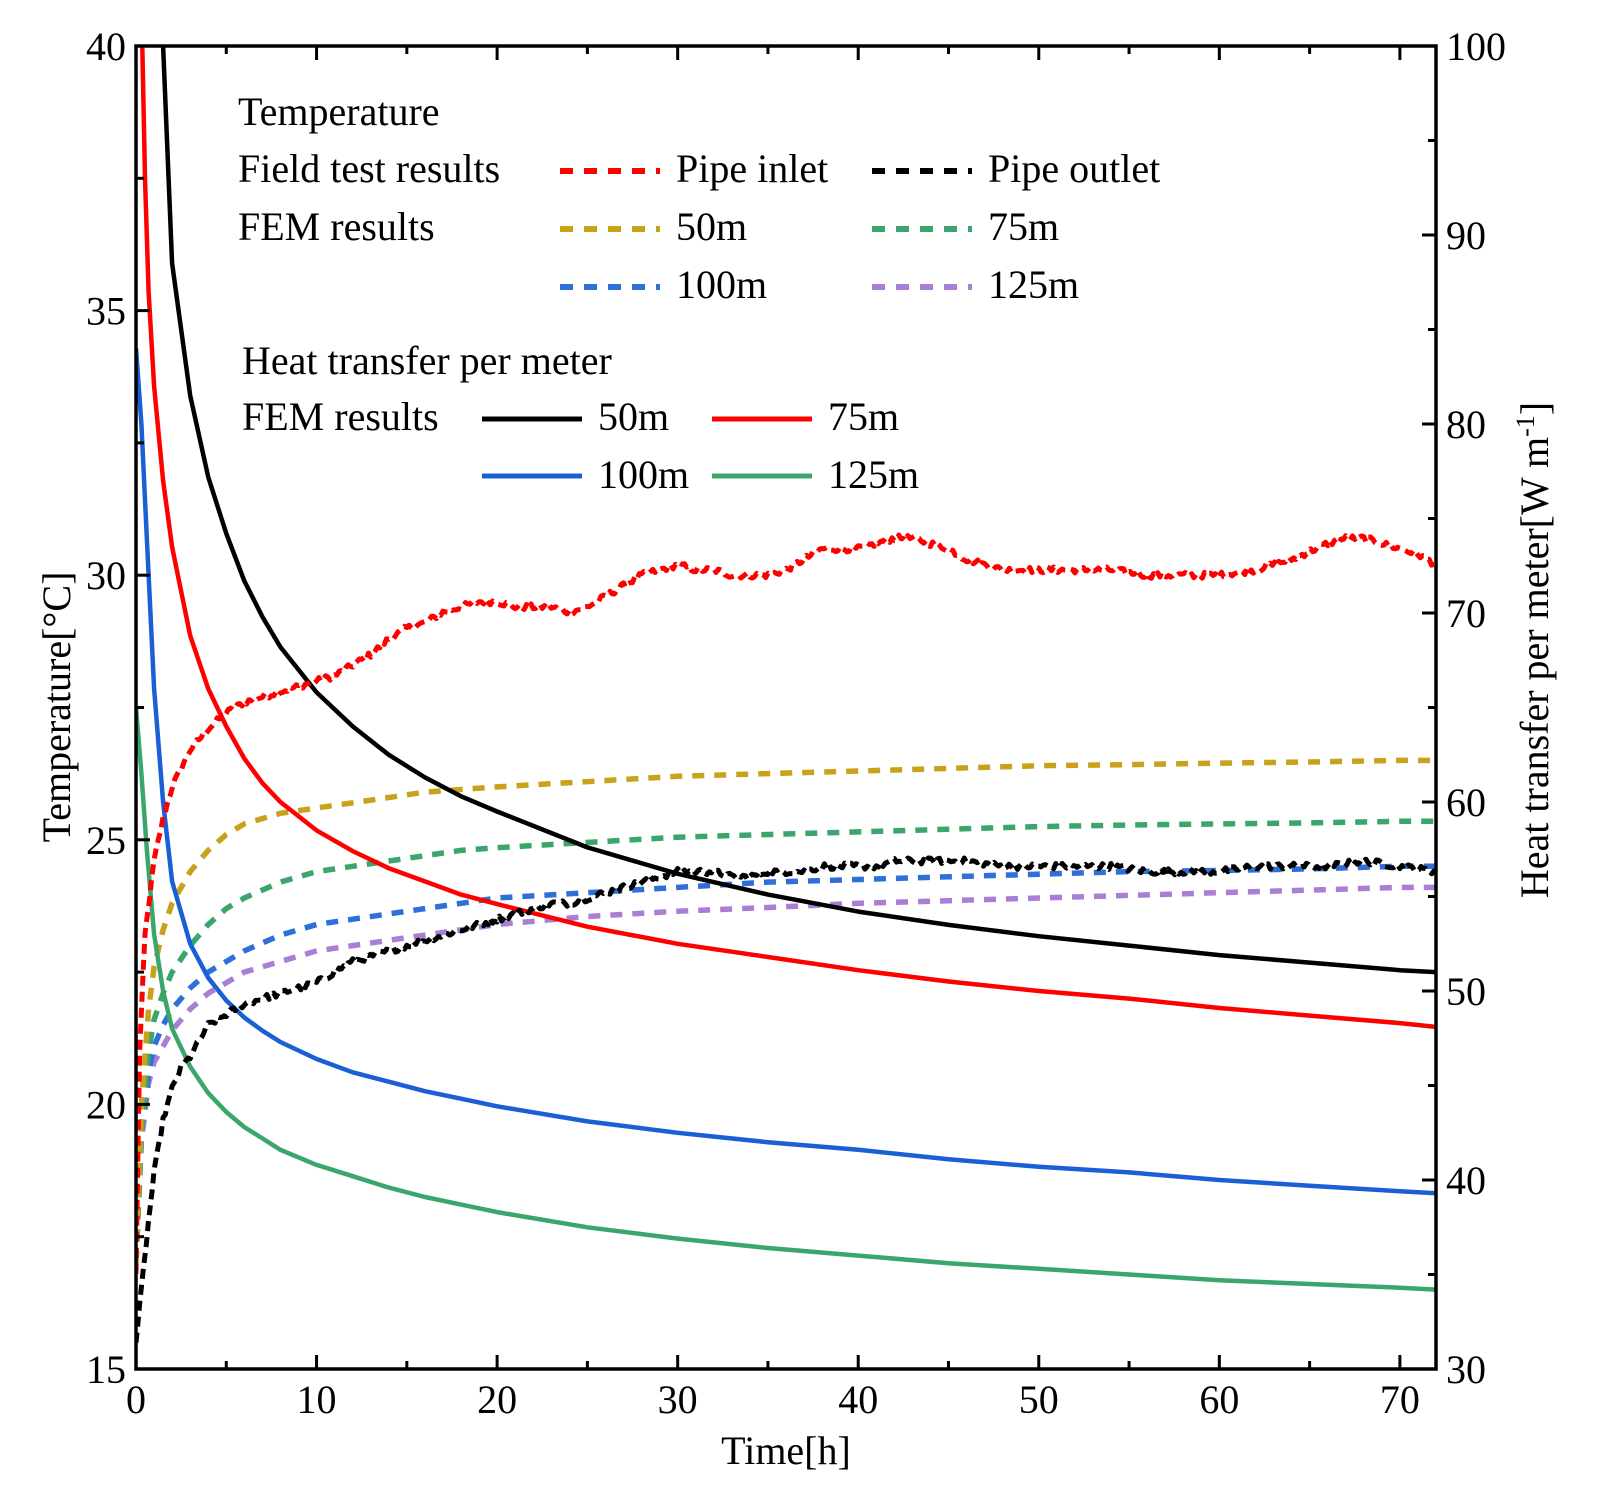 This screenshot has height=1488, width=1602. I want to click on y-right-tick-label: 40, so click(1466, 1180).